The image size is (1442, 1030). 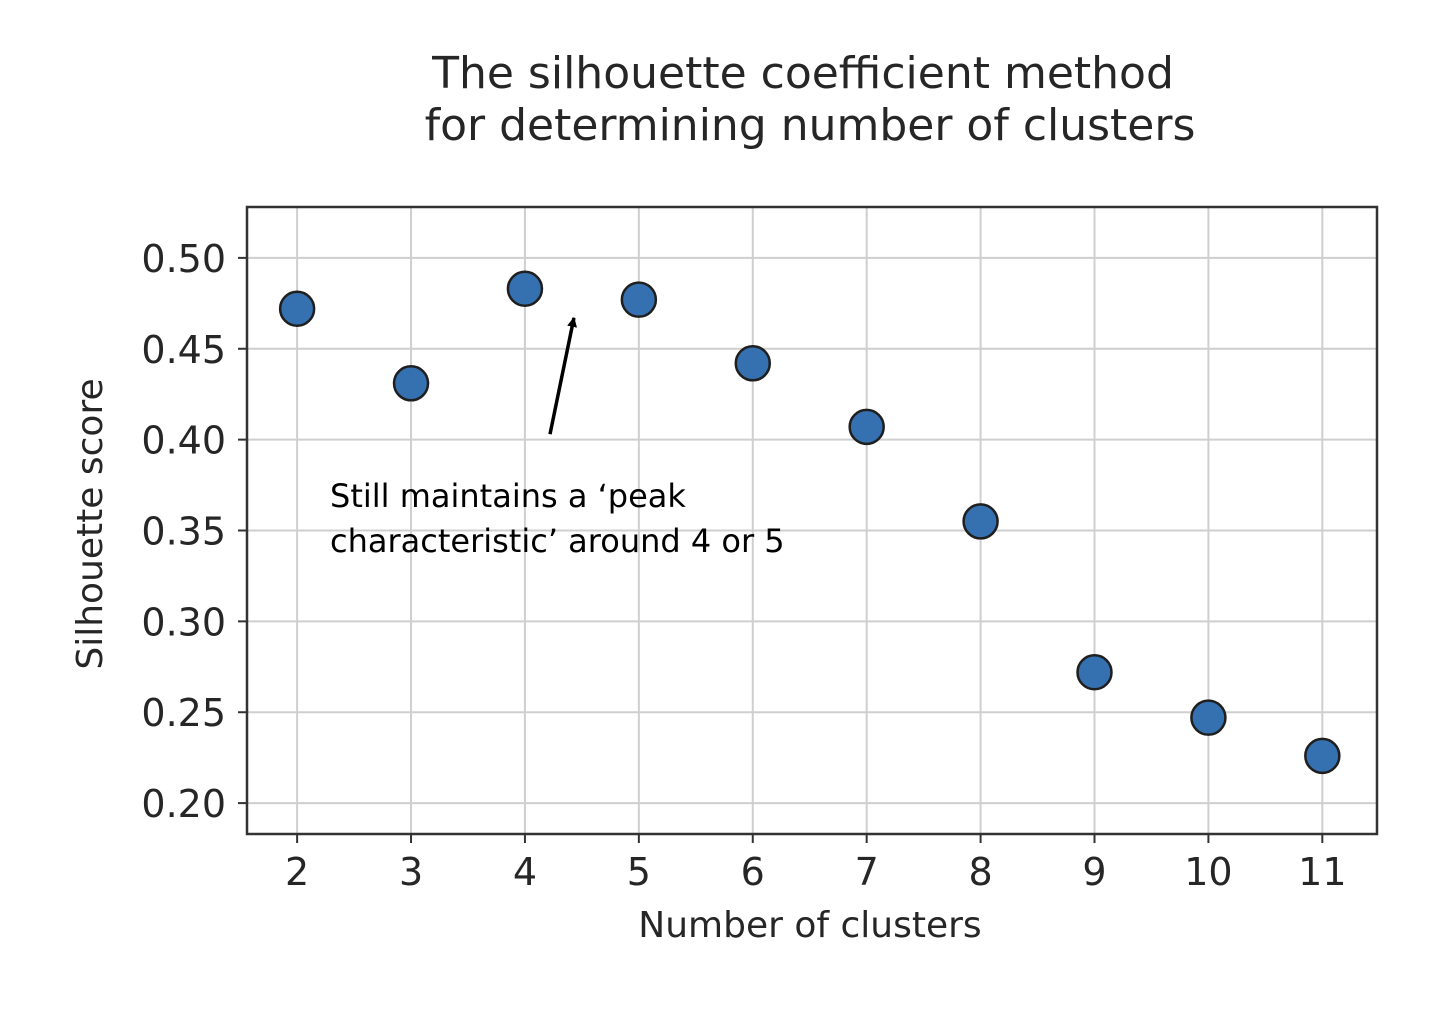 What do you see at coordinates (508, 496) in the screenshot?
I see `annotation-text-line-1: Still maintains a ‘peak` at bounding box center [508, 496].